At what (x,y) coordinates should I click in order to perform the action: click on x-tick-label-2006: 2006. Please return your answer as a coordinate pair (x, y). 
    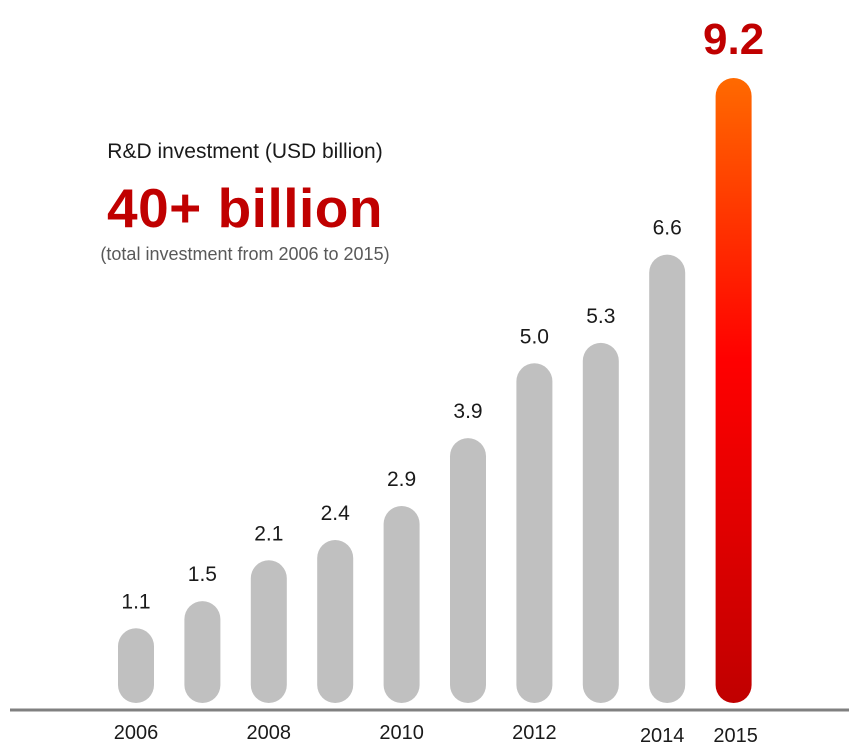
    Looking at the image, I should click on (136, 733).